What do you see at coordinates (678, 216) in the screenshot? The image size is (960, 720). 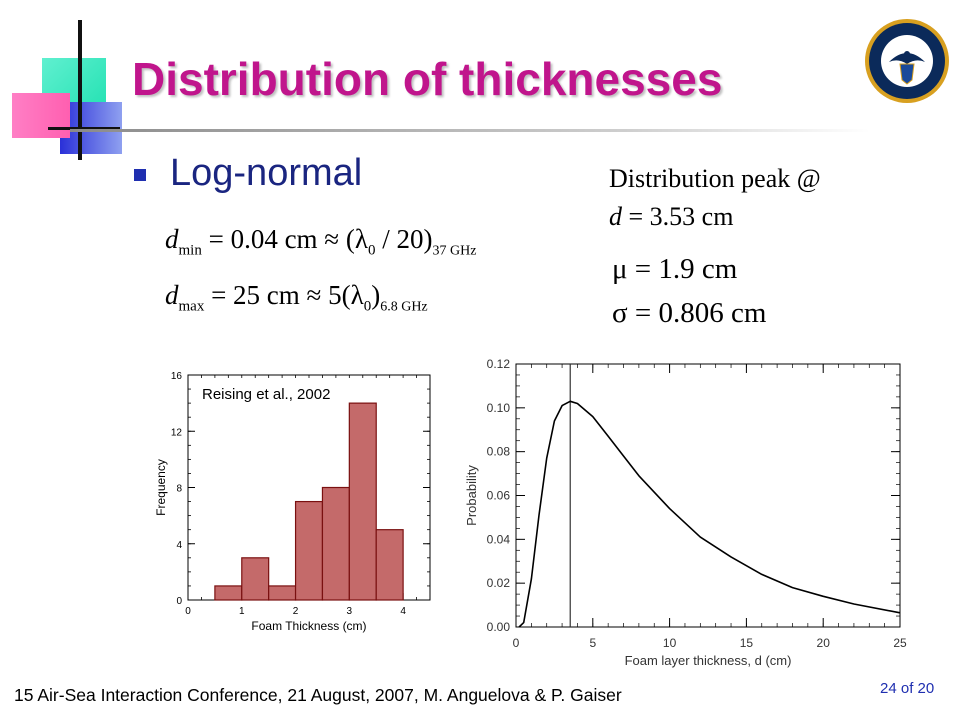 I see `peak-rest: = 3.53 cm` at bounding box center [678, 216].